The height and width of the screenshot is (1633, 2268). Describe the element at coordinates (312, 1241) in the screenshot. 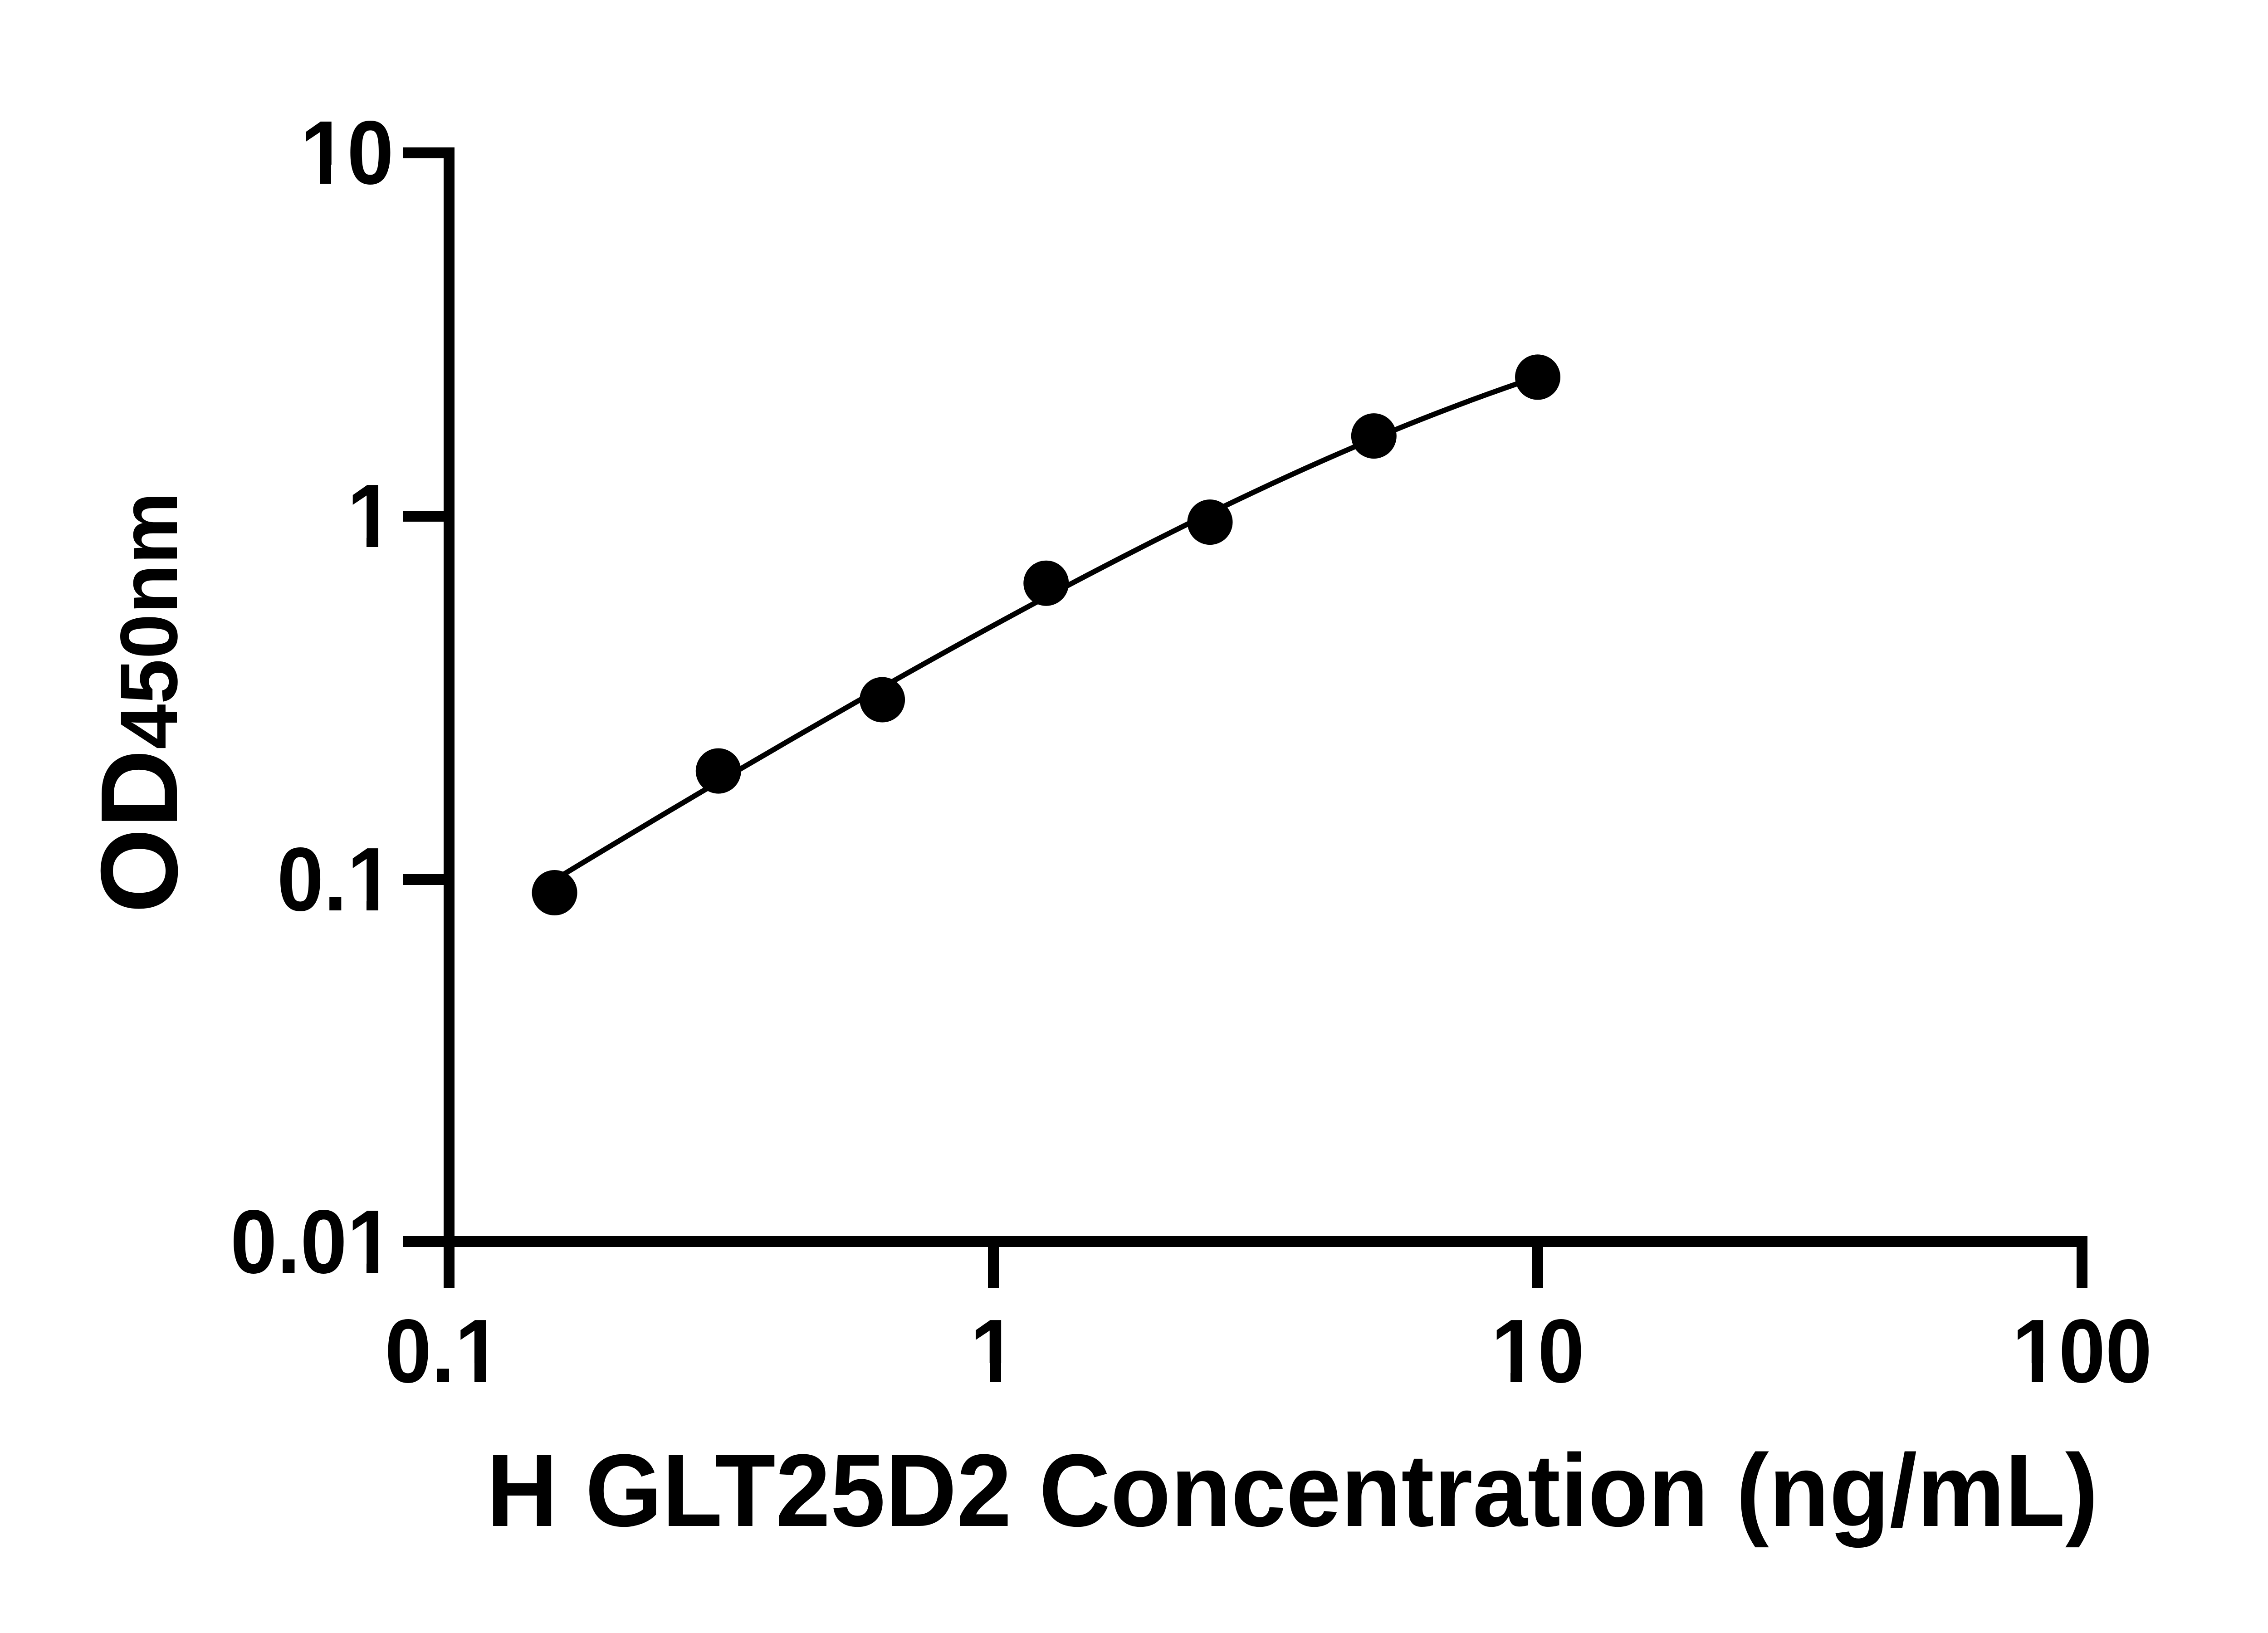

I see `svg-text: 0.01` at that location.